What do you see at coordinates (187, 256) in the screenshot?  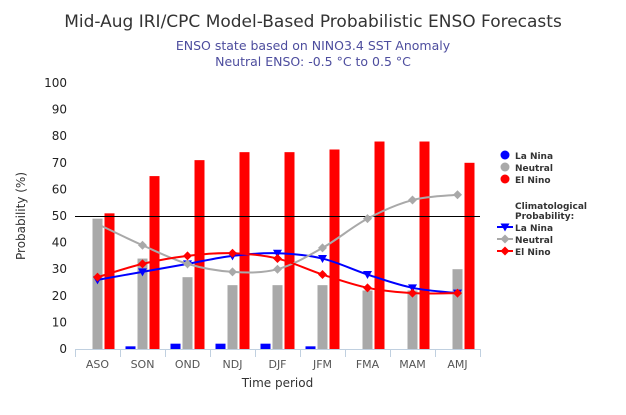 I see `climatology-point-el-nino-ond` at bounding box center [187, 256].